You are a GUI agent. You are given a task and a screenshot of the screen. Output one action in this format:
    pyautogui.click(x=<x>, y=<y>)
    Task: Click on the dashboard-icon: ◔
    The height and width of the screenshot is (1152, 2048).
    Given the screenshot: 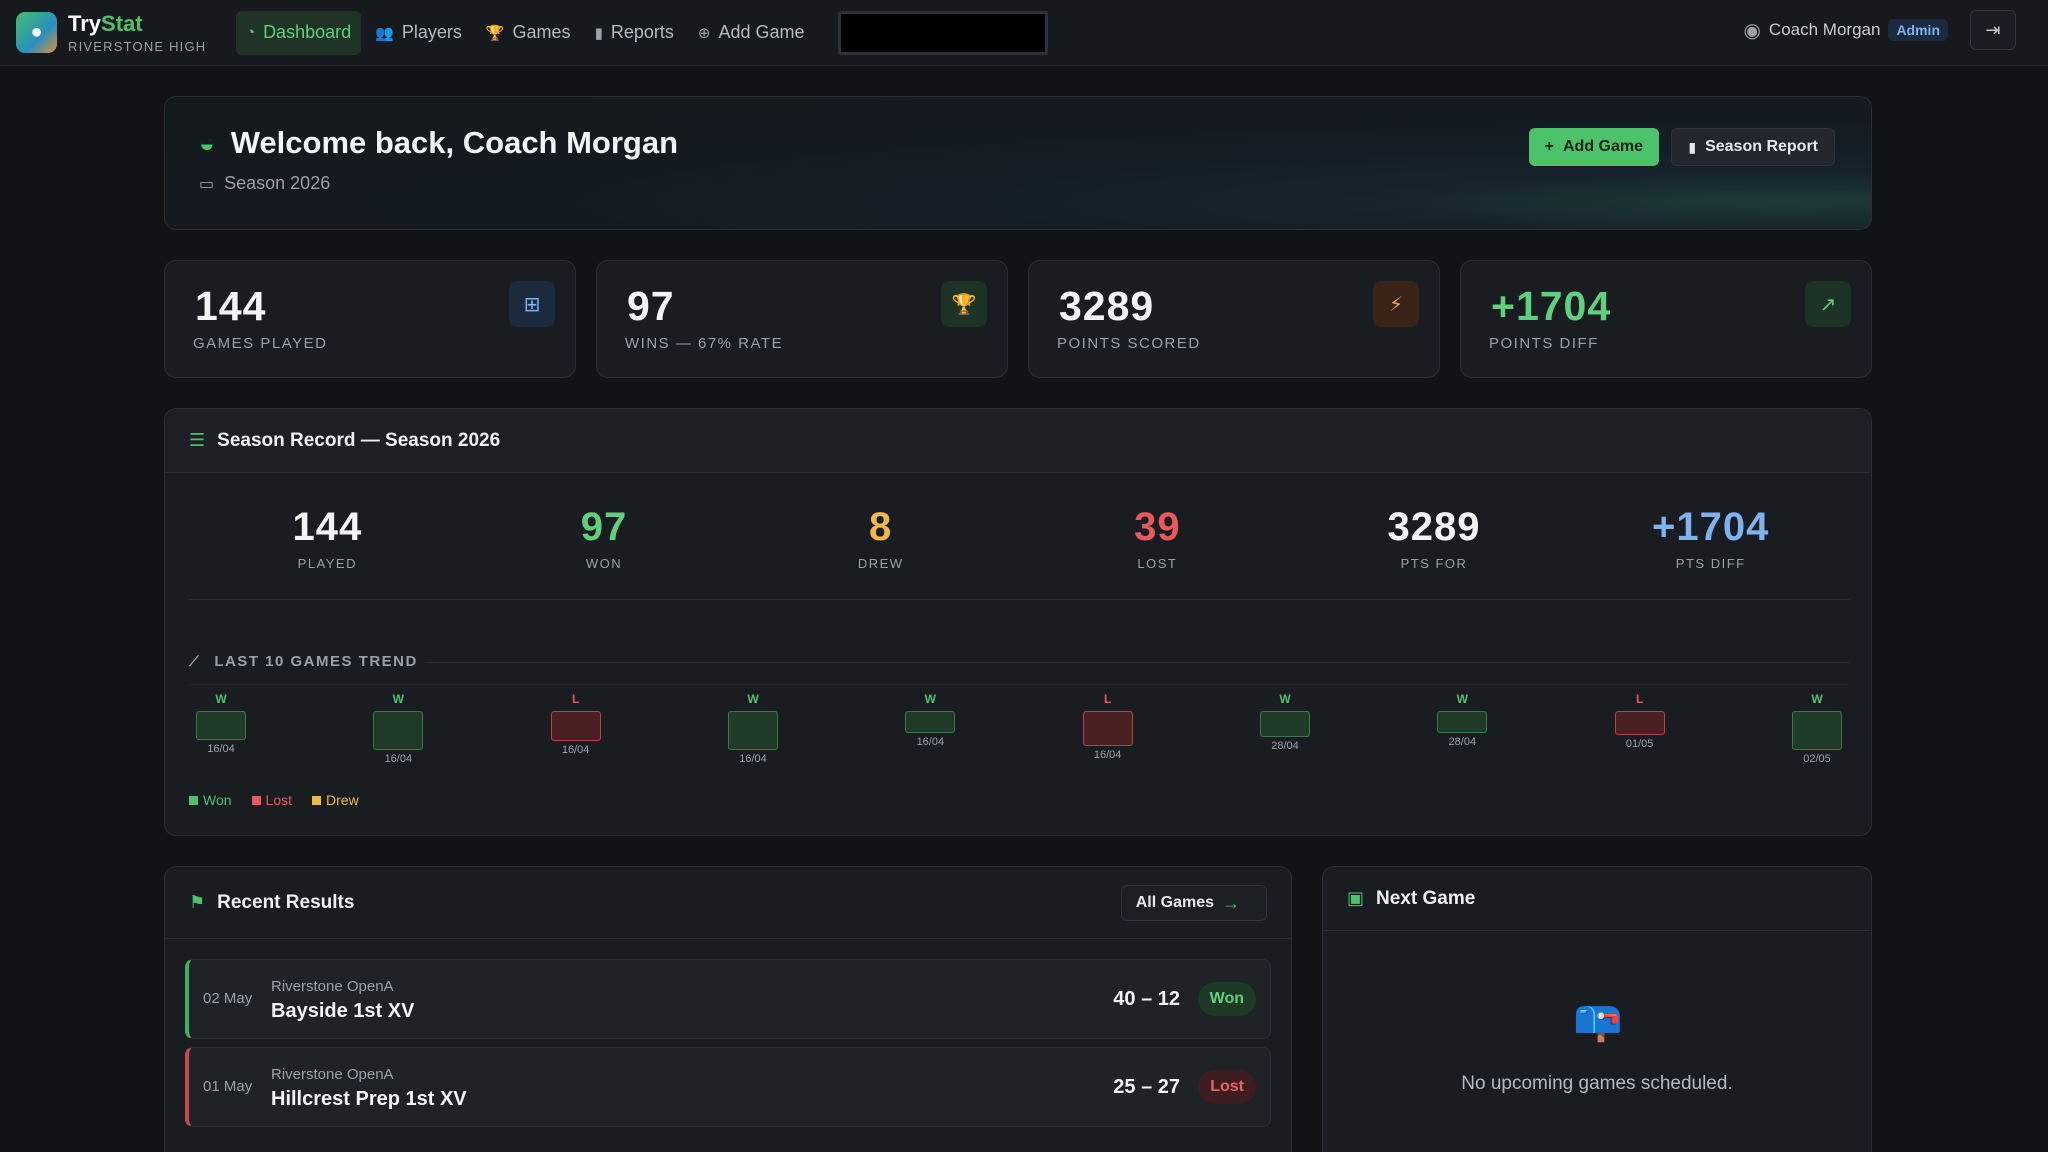 What is the action you would take?
    pyautogui.click(x=251, y=32)
    